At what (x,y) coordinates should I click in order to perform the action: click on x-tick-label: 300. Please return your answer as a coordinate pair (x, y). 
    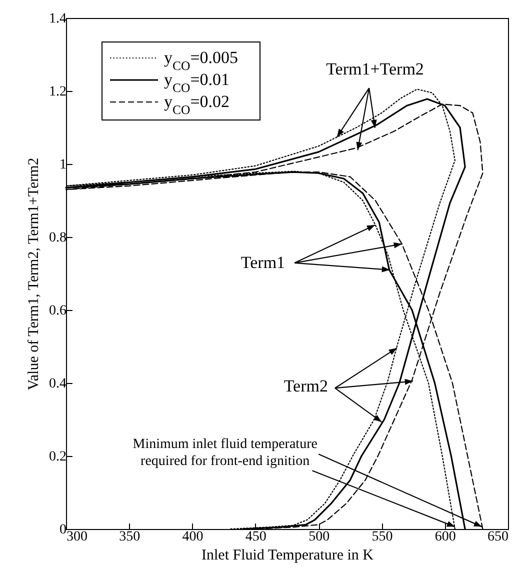
    Looking at the image, I should click on (77, 537).